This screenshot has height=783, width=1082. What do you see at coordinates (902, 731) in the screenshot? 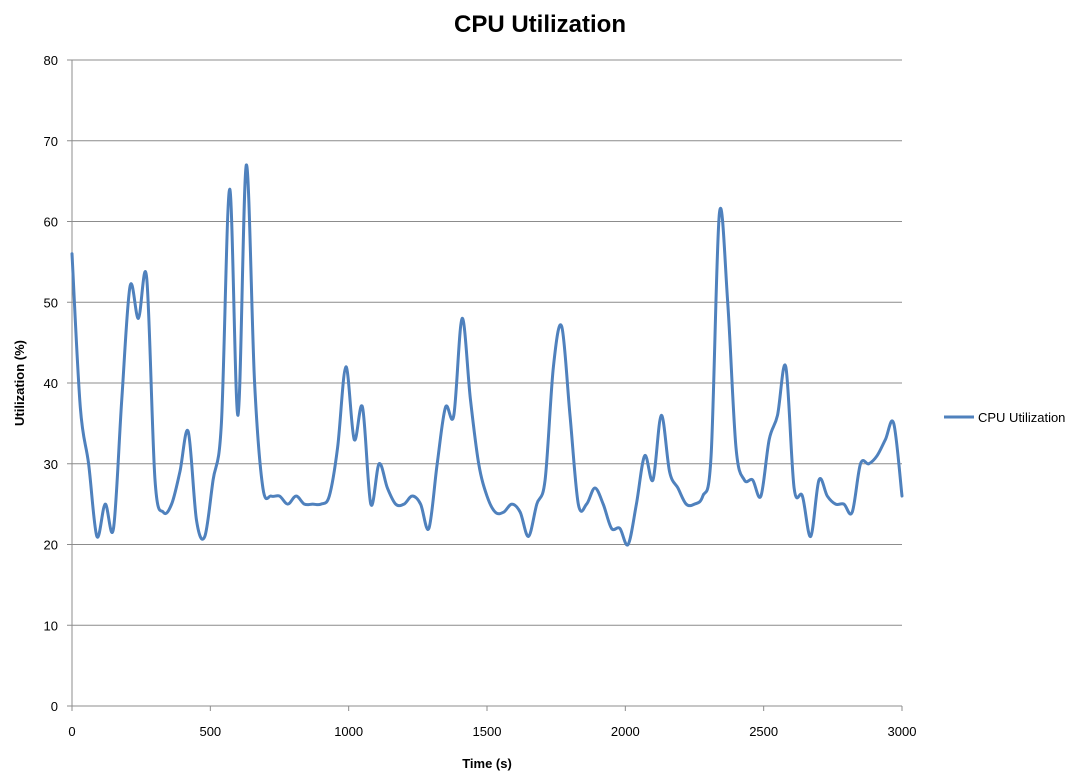
I see `x-tick-label: 3000` at bounding box center [902, 731].